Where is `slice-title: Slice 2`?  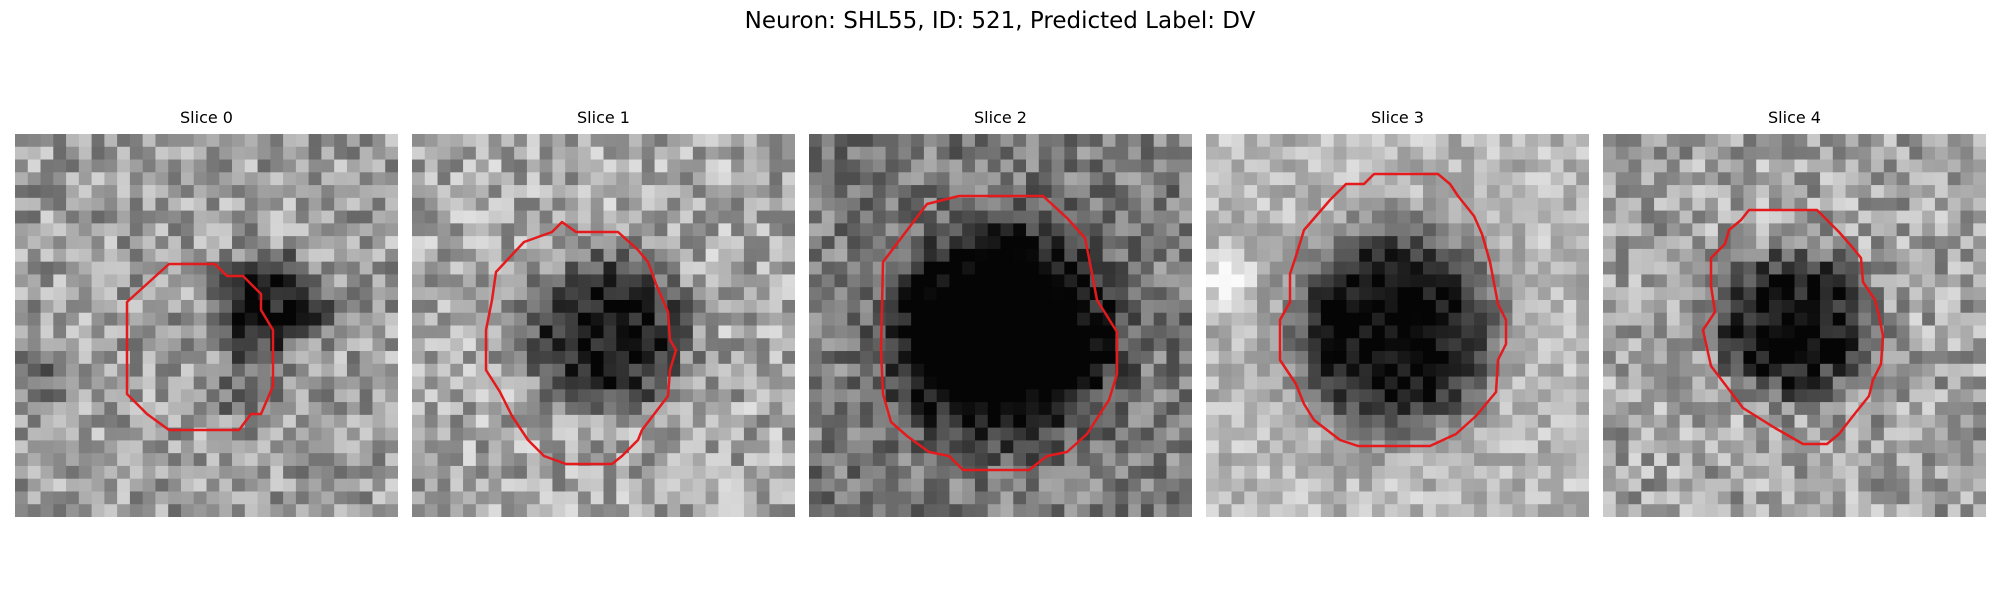 slice-title: Slice 2 is located at coordinates (1000, 117).